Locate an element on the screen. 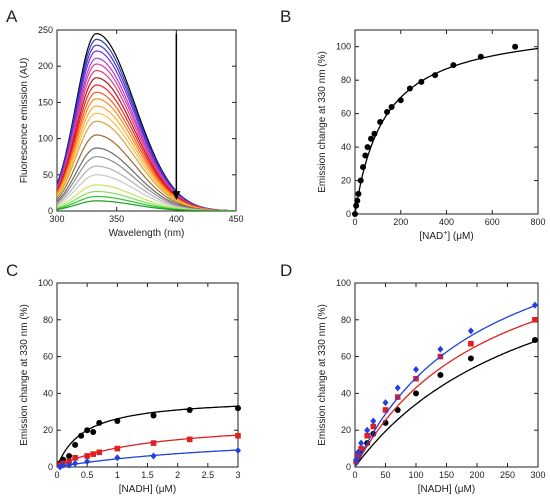 The image size is (550, 503). x-axis-label: [NADH] (μM) is located at coordinates (446, 489).